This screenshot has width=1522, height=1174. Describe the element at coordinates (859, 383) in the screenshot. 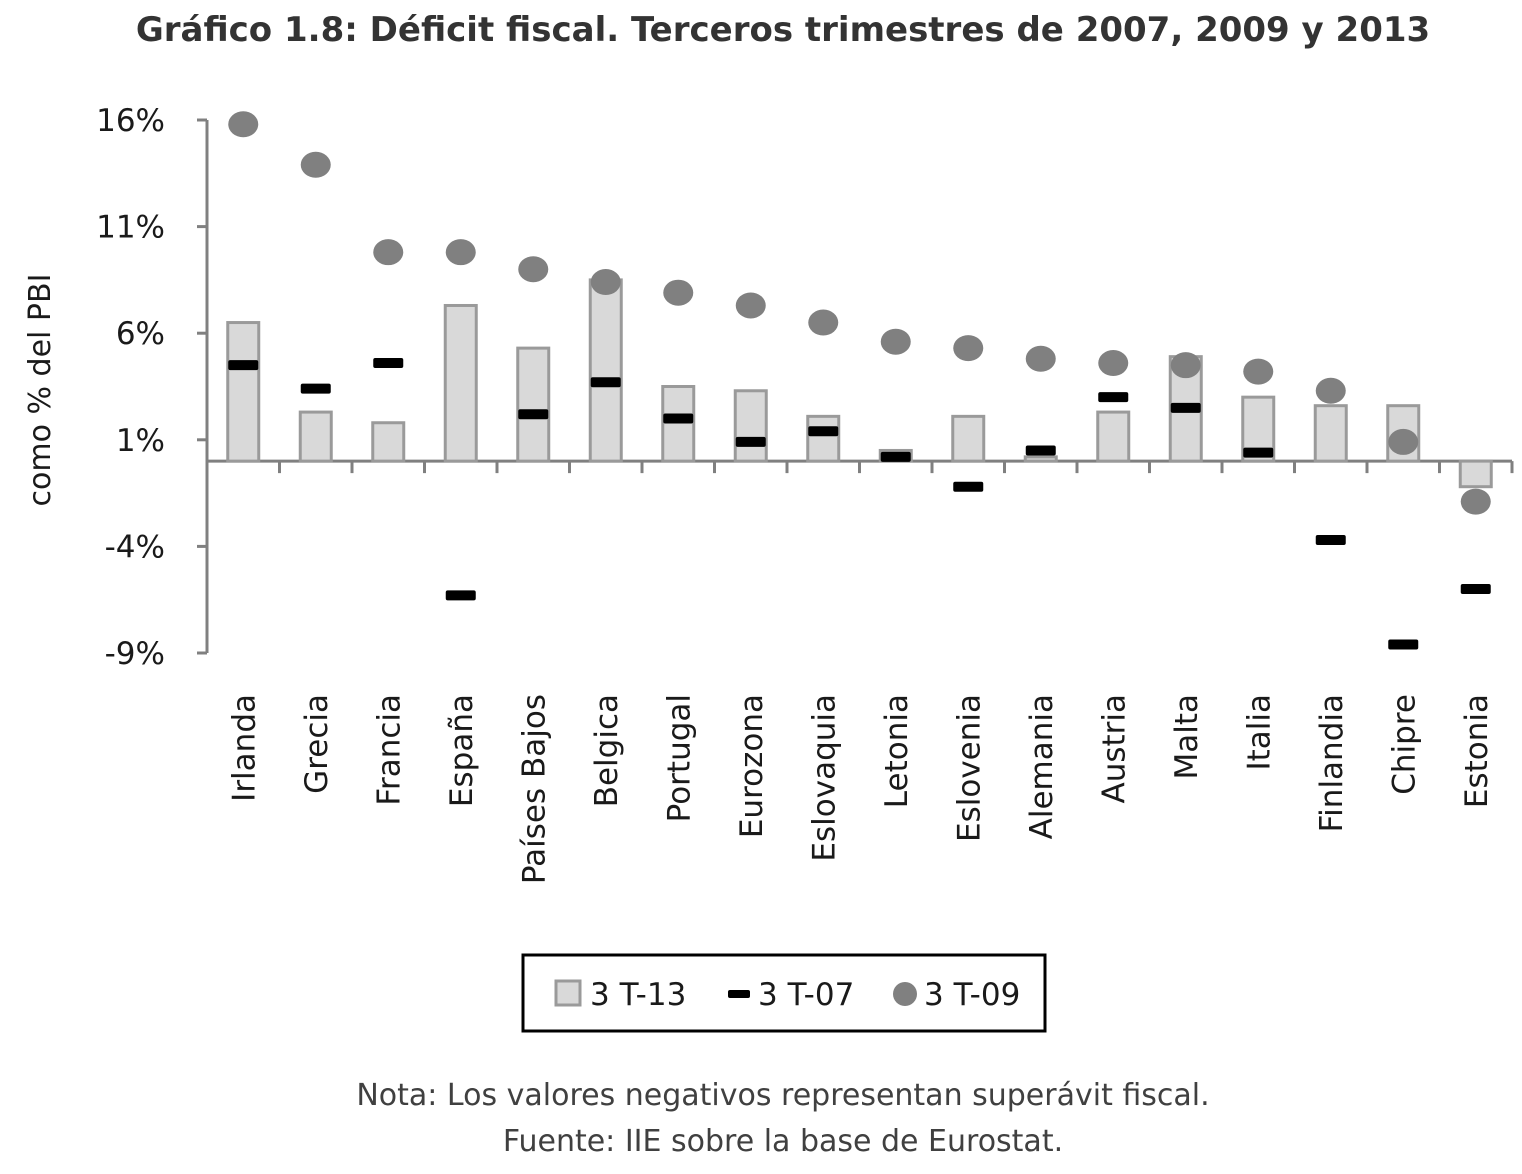

I see `bar-series-3t13` at that location.